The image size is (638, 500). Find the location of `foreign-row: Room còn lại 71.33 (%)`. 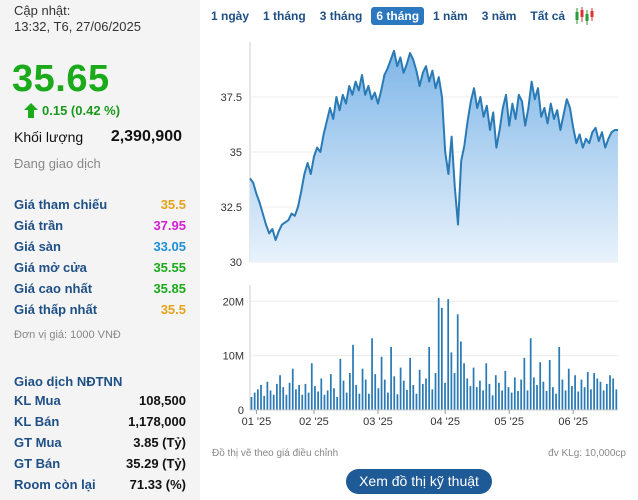

foreign-row: Room còn lại 71.33 (%) is located at coordinates (100, 484).